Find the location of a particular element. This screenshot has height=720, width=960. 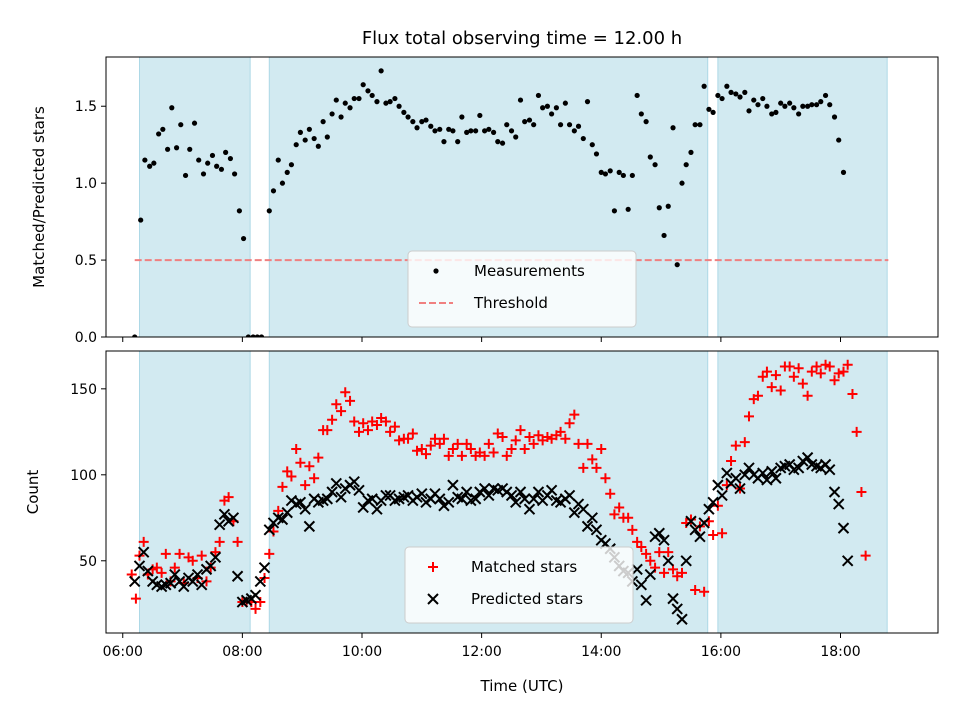

y-tick-label: 150 is located at coordinates (83, 390).